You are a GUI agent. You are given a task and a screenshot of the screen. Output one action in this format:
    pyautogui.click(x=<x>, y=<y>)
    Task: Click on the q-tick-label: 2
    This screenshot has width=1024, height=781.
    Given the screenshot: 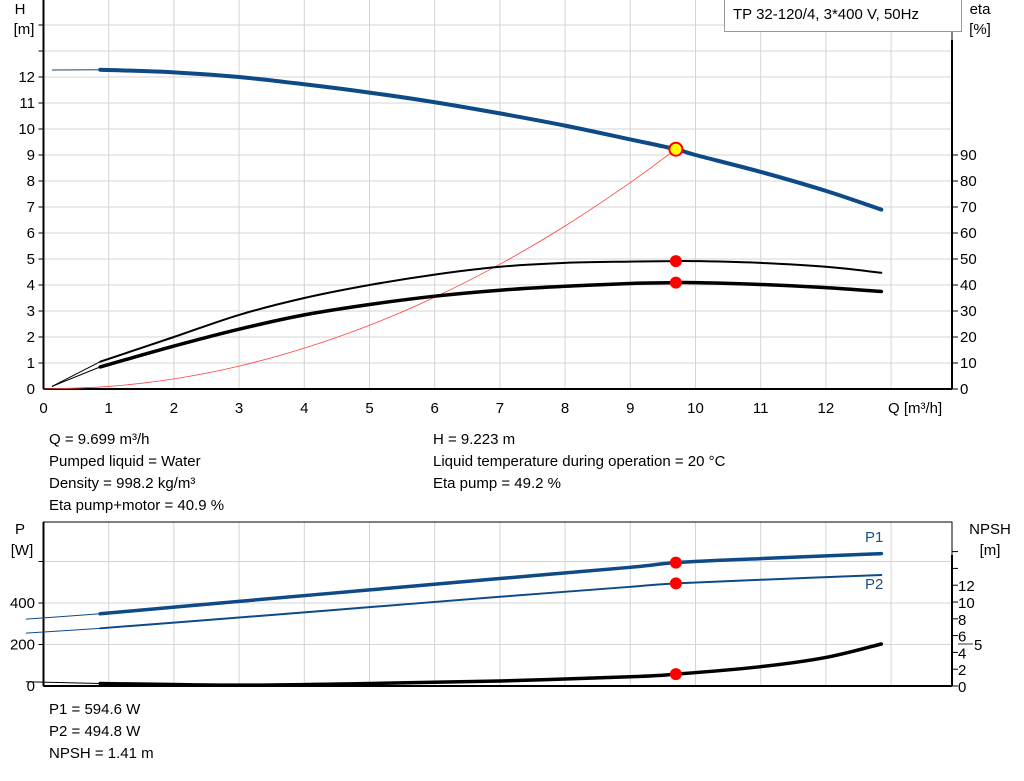 What is the action you would take?
    pyautogui.click(x=174, y=408)
    